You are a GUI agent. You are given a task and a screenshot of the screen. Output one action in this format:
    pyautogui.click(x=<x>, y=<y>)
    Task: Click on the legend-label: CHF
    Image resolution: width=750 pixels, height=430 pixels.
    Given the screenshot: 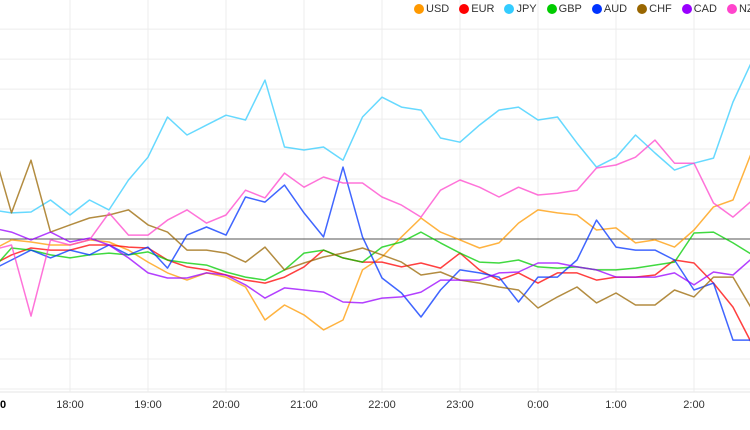 What is the action you would take?
    pyautogui.click(x=660, y=9)
    